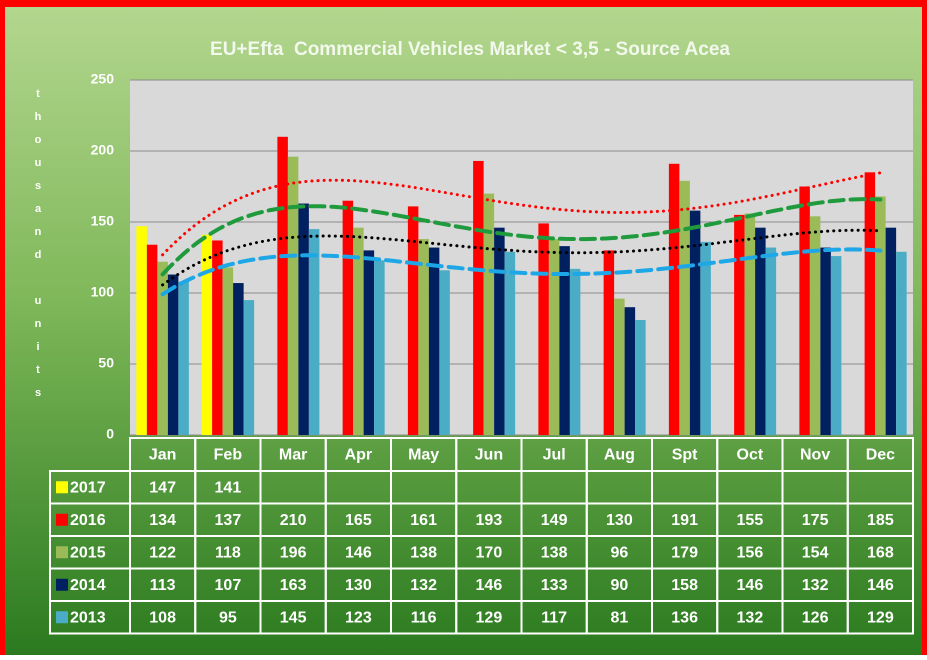  I want to click on y-tick-label: 250, so click(103, 79).